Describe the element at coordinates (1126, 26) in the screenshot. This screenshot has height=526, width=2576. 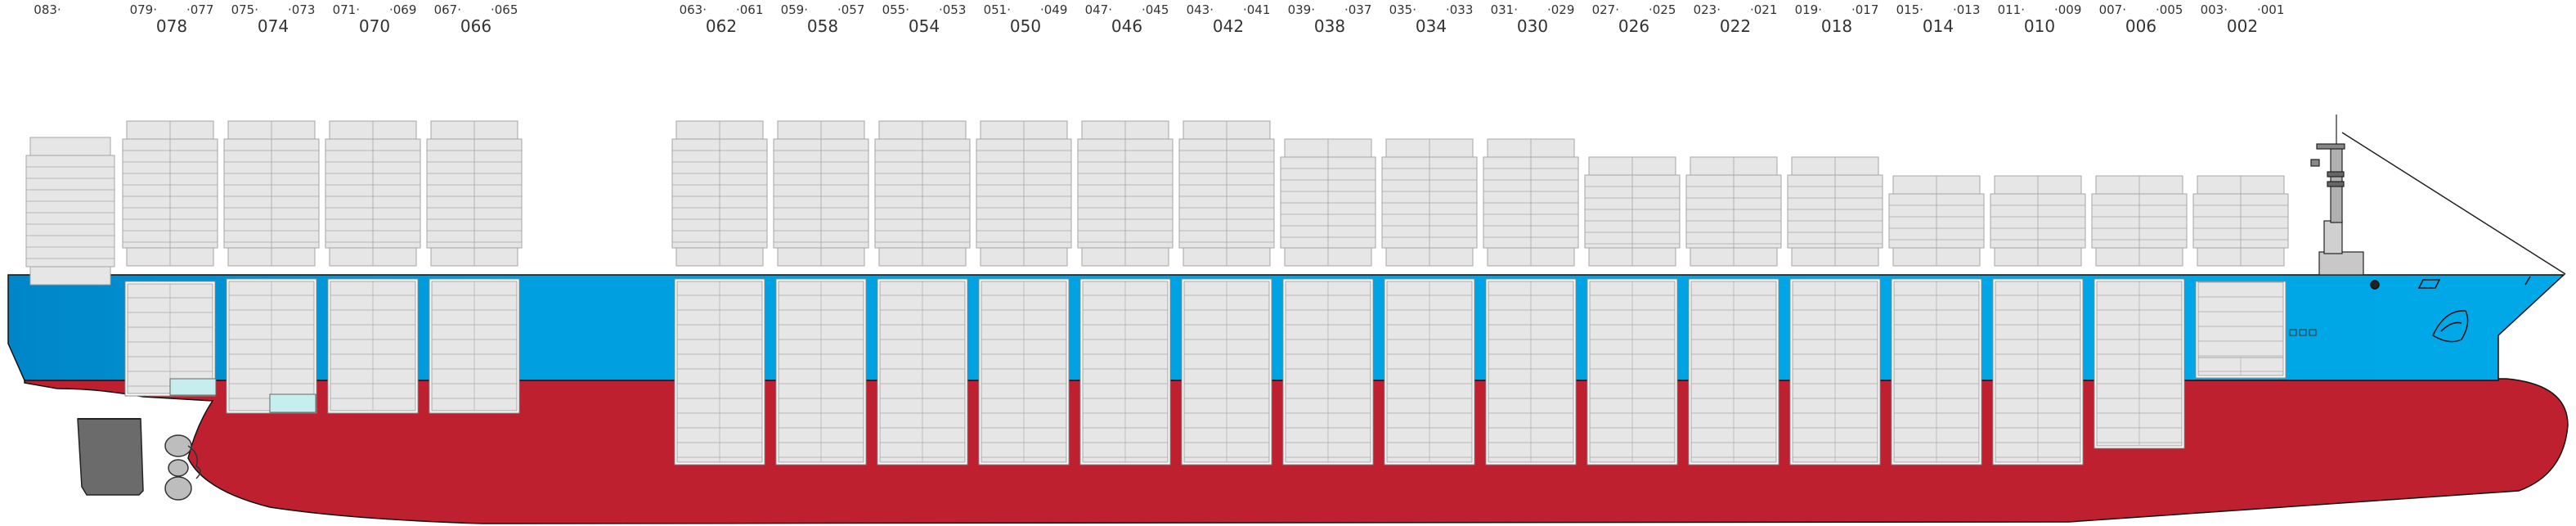
I see `bay-even-label: 046` at that location.